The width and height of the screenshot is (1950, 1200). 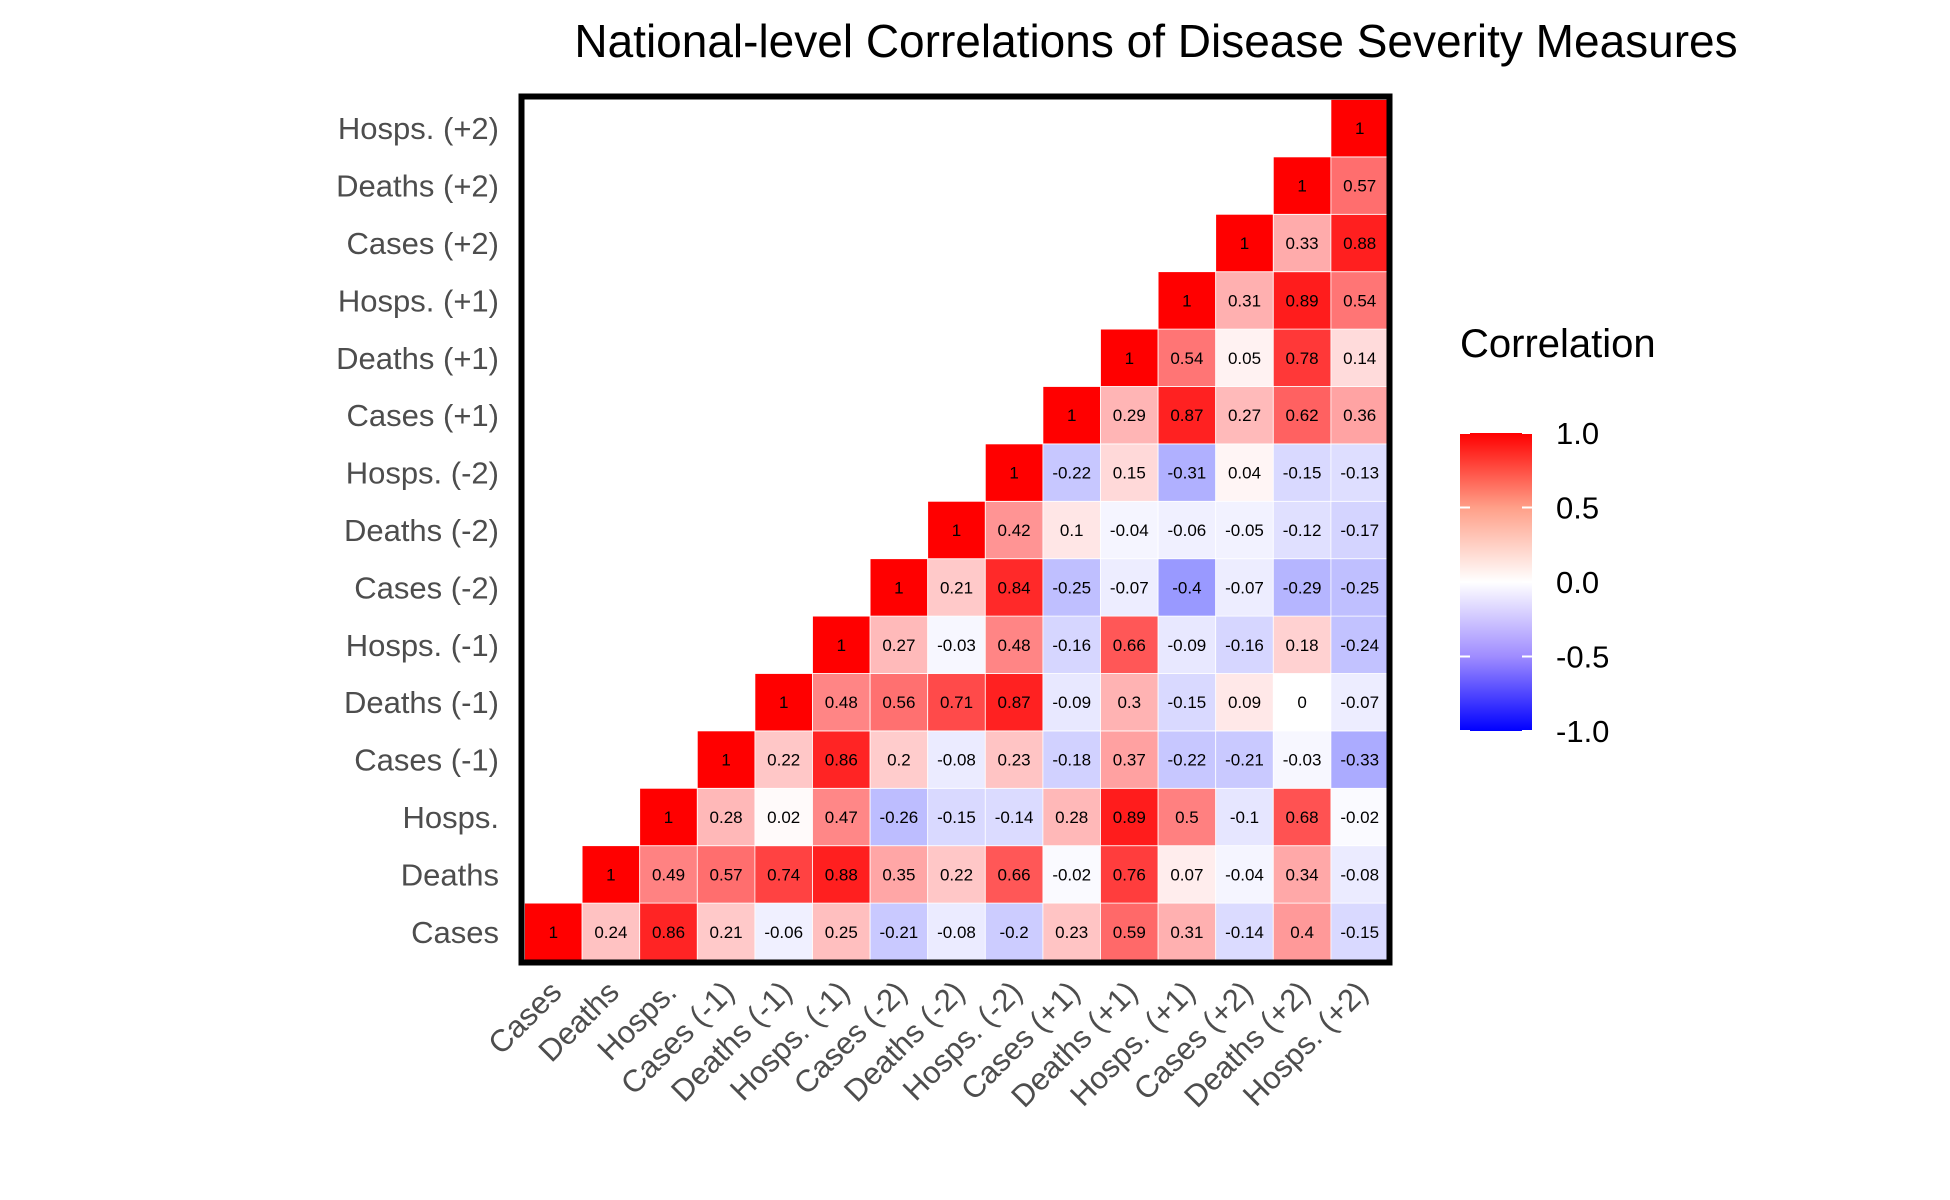 What do you see at coordinates (1496, 582) in the screenshot?
I see `legend-colorbar` at bounding box center [1496, 582].